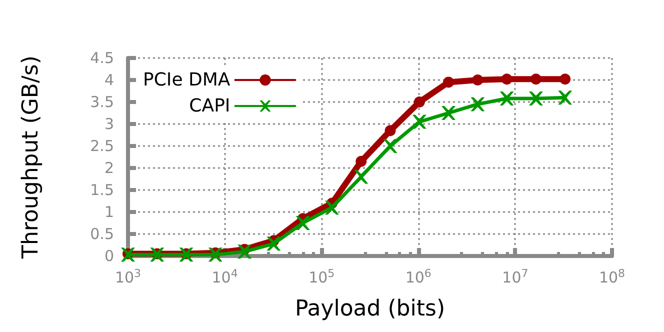 Image resolution: width=664 pixels, height=332 pixels. Describe the element at coordinates (109, 124) in the screenshot. I see `y-tick-label: 3` at that location.